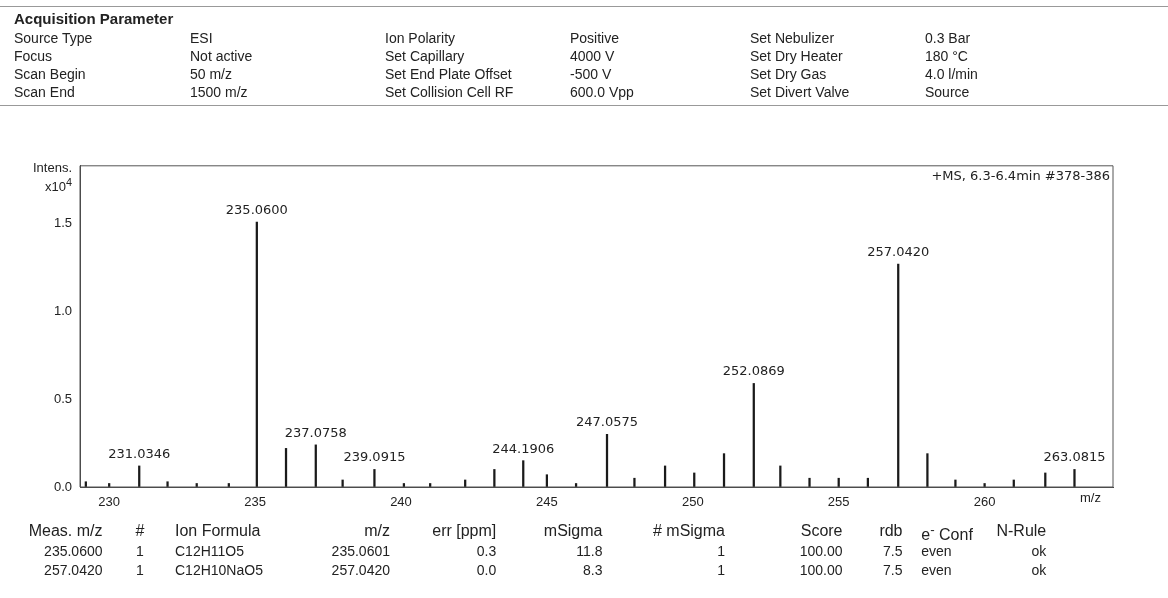 Image resolution: width=1168 pixels, height=598 pixels. I want to click on x-tick-label: 255, so click(838, 502).